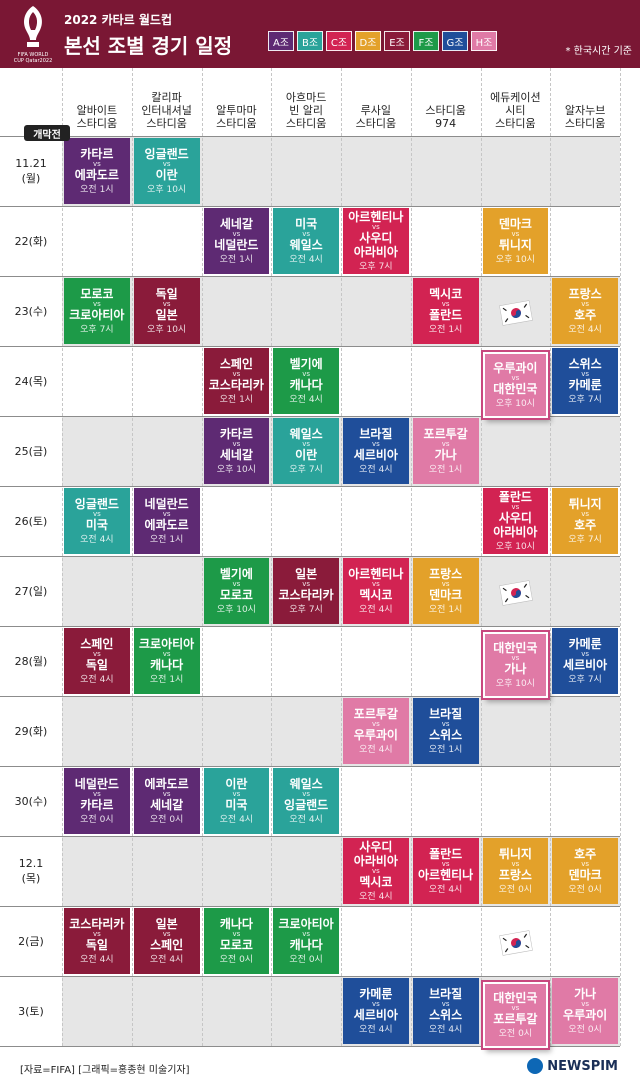 The image size is (640, 1092). What do you see at coordinates (31, 591) in the screenshot?
I see `date-label: 27(일)` at bounding box center [31, 591].